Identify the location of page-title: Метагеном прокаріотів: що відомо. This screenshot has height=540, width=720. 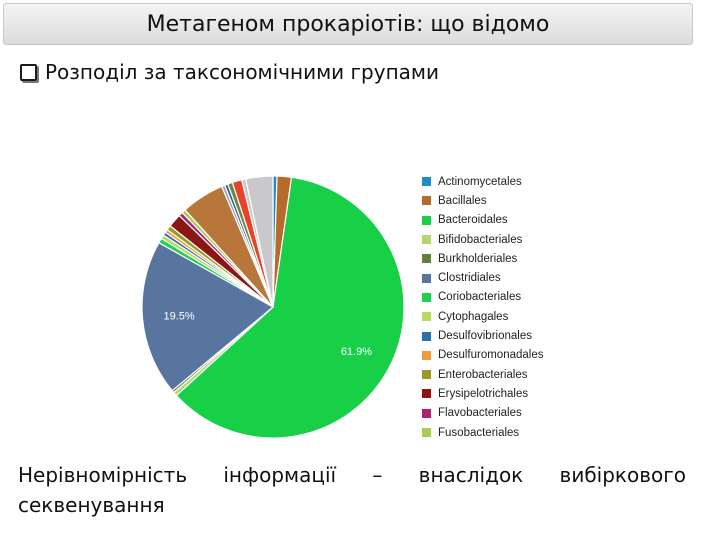
(348, 24).